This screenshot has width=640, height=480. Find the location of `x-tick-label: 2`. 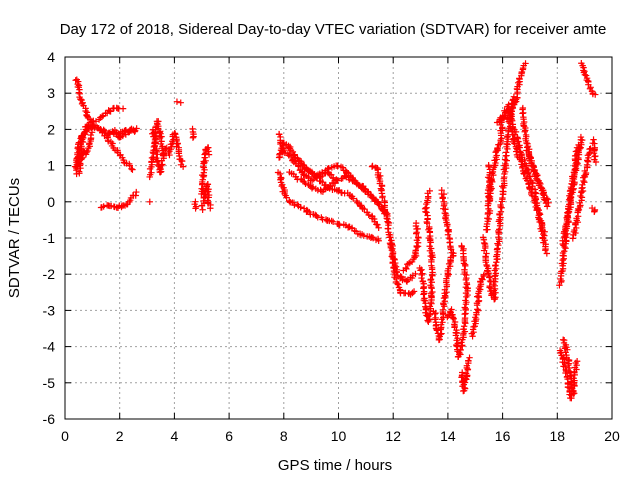

x-tick-label: 2 is located at coordinates (120, 436).